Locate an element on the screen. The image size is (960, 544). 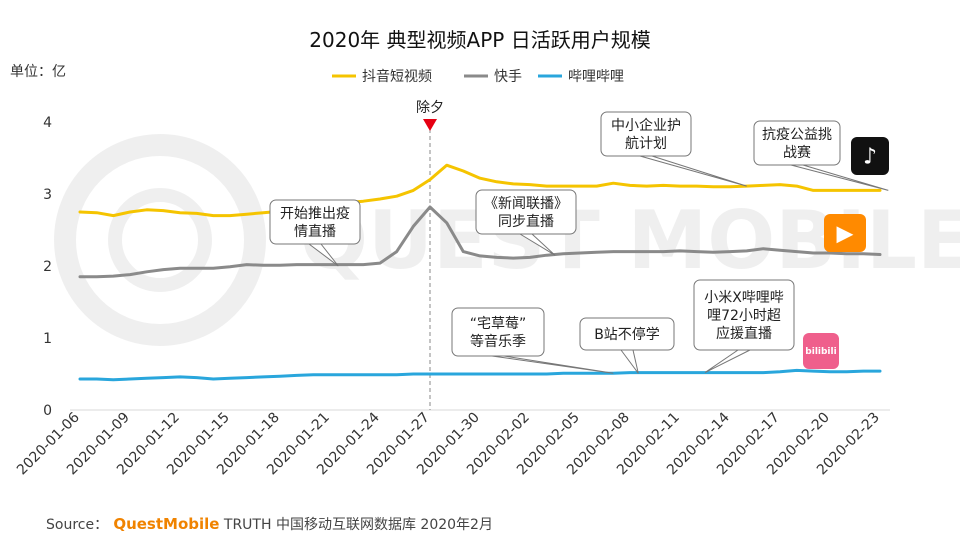
y-tick-label: 3 is located at coordinates (47, 195).